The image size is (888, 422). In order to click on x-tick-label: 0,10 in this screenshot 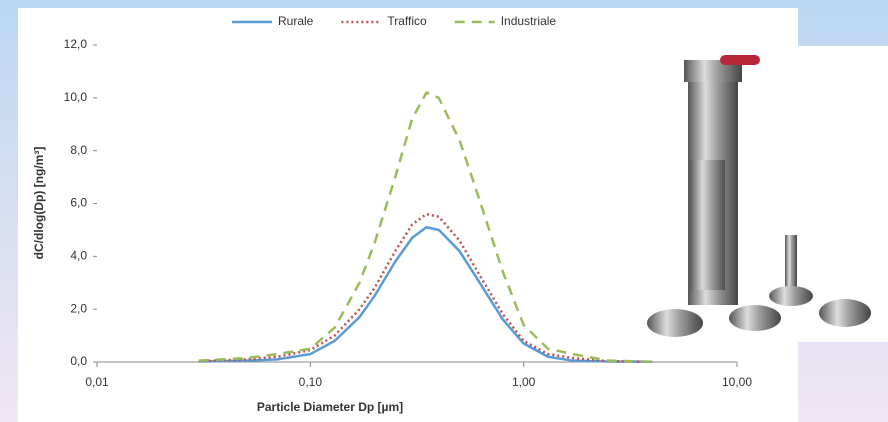, I will do `click(311, 382)`.